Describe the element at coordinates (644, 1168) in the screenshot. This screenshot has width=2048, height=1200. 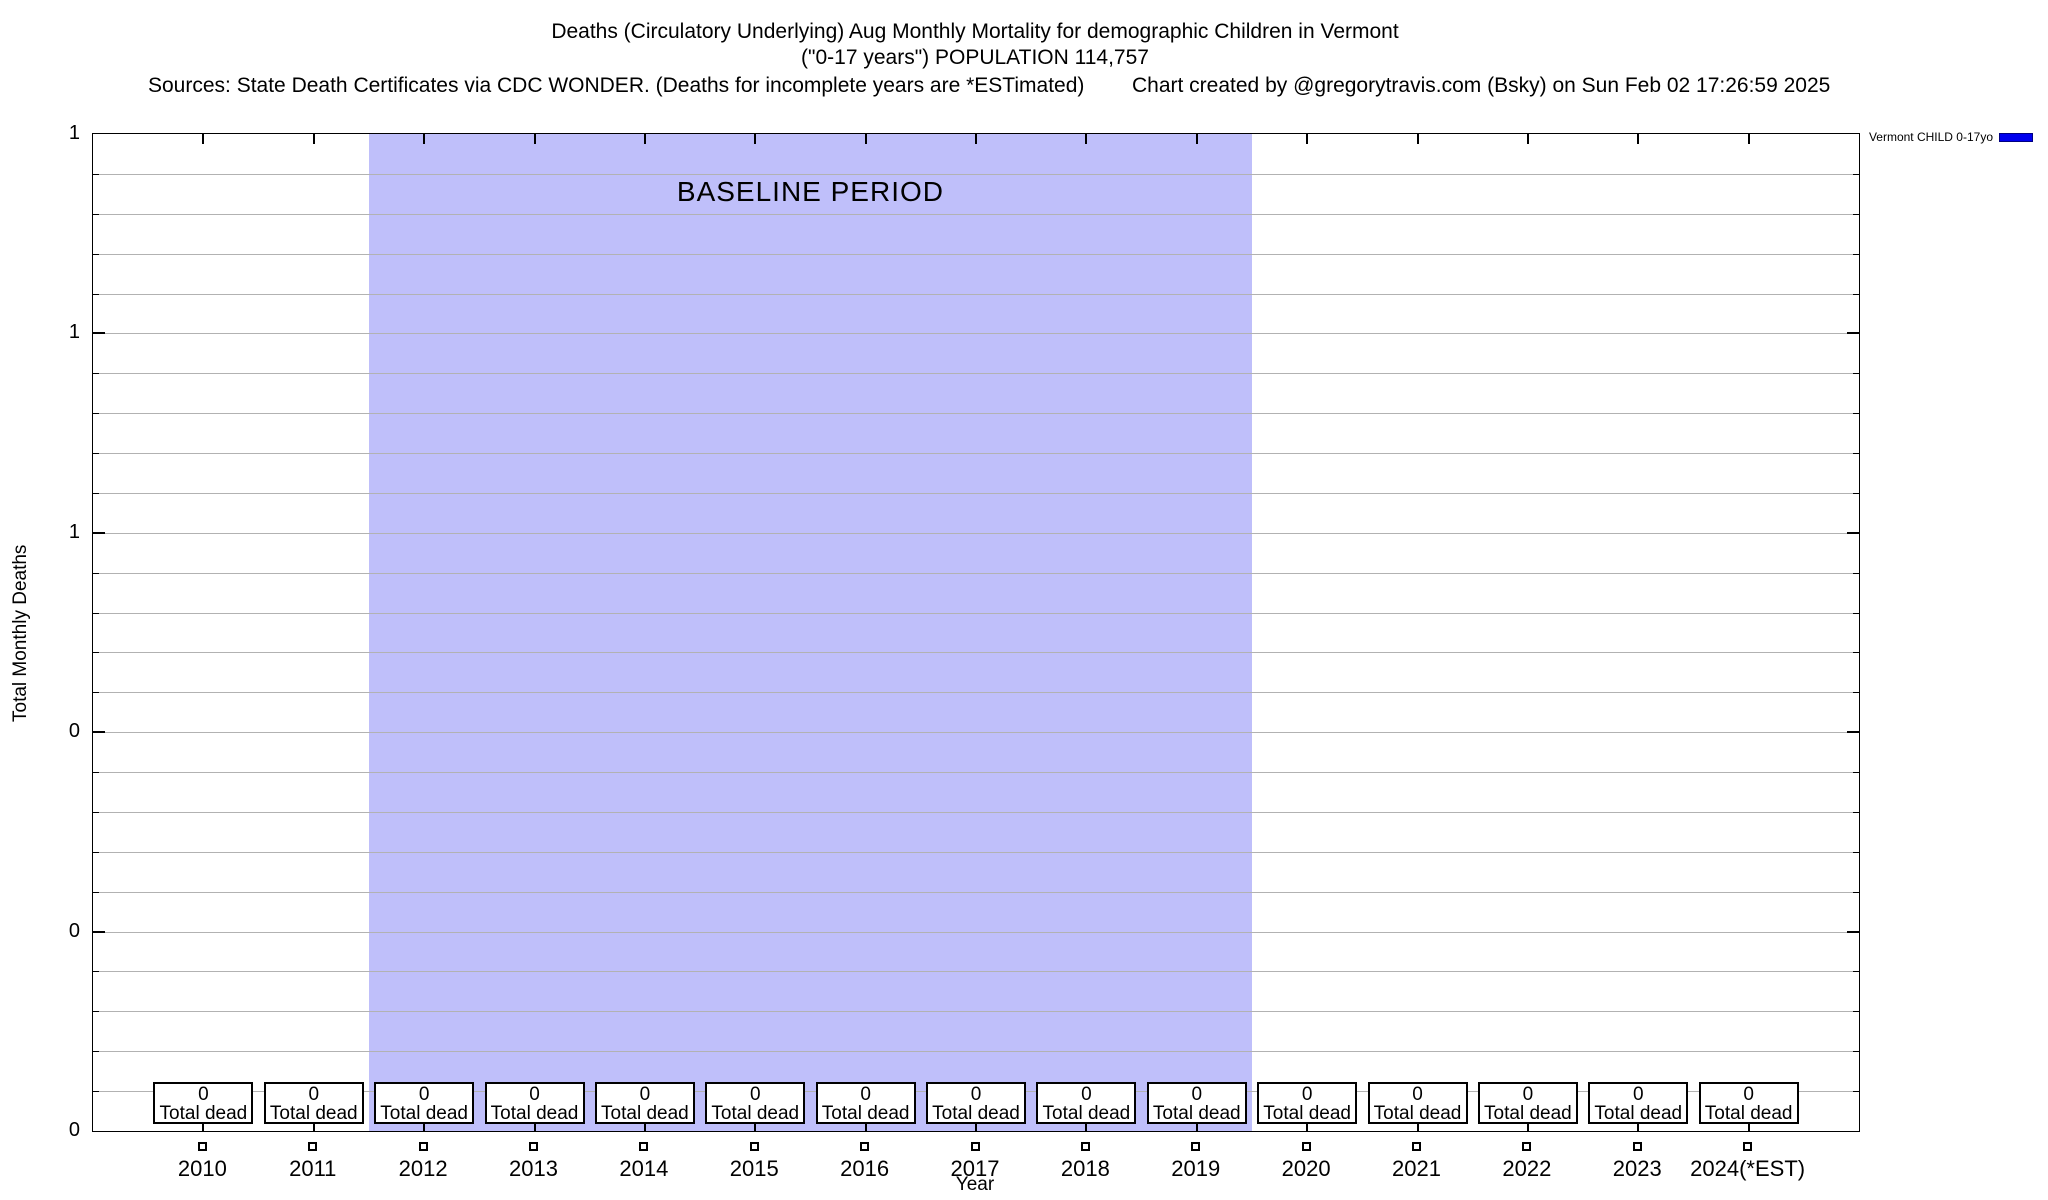
I see `x-tick-label-year: 2014` at that location.